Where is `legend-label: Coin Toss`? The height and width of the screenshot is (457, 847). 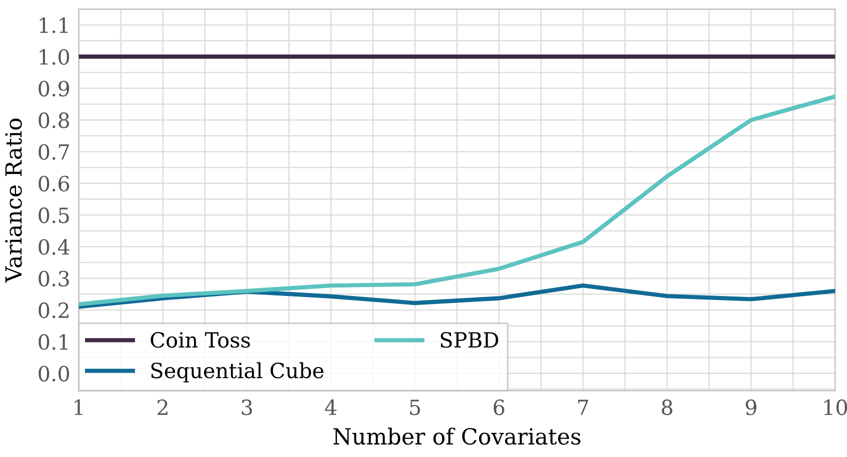
legend-label: Coin Toss is located at coordinates (200, 340).